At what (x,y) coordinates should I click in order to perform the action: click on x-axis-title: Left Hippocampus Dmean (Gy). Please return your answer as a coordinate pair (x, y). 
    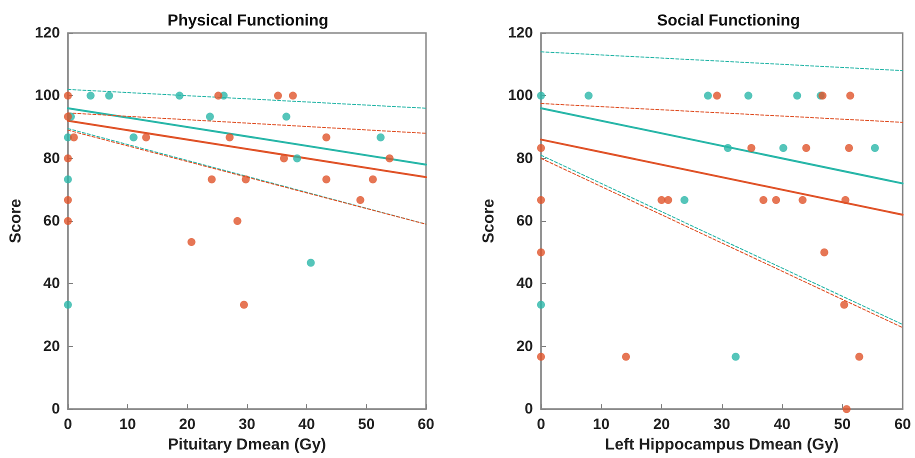
    Looking at the image, I should click on (721, 445).